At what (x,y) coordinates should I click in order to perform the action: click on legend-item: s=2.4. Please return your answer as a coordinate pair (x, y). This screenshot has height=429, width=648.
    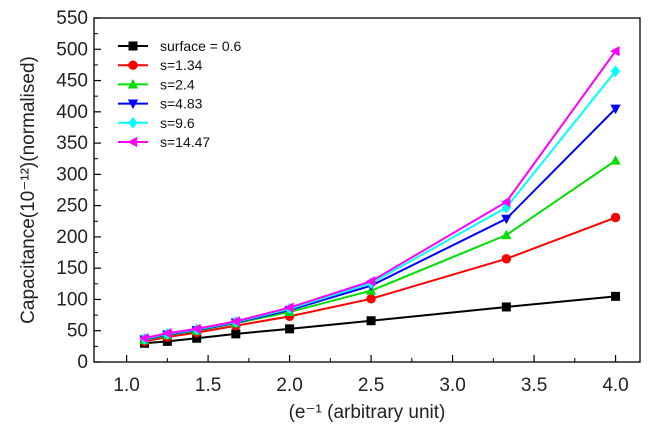
    Looking at the image, I should click on (156, 84).